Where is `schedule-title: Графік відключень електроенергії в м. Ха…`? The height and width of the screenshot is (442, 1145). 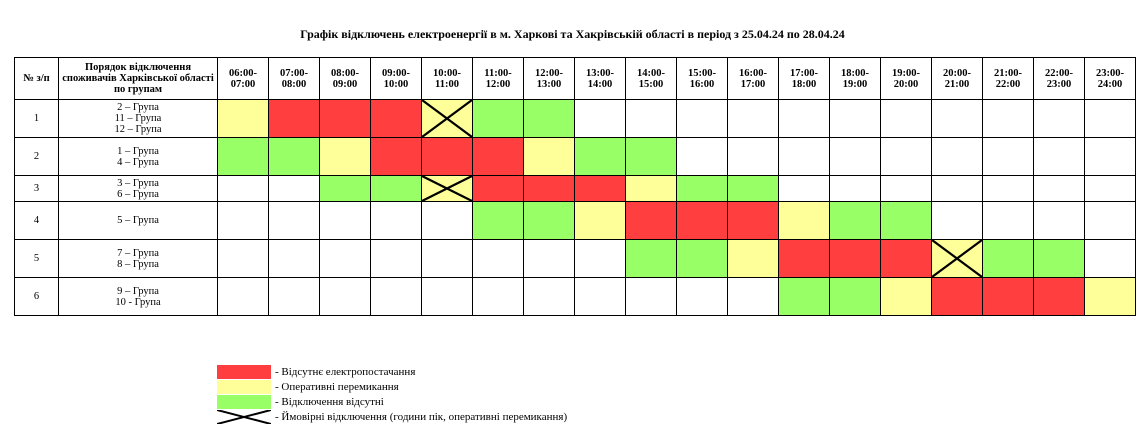 schedule-title: Графік відключень електроенергії в м. Ха… is located at coordinates (572, 34).